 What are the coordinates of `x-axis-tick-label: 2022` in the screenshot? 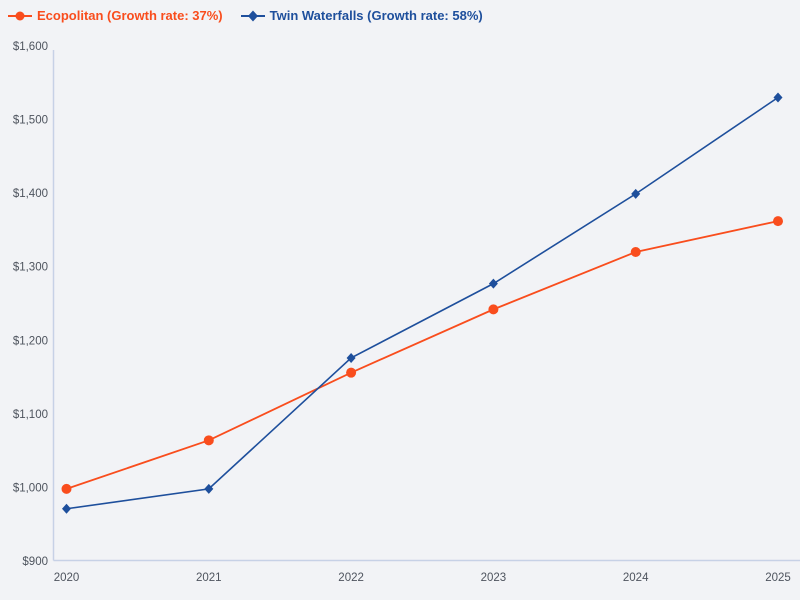 It's located at (351, 578).